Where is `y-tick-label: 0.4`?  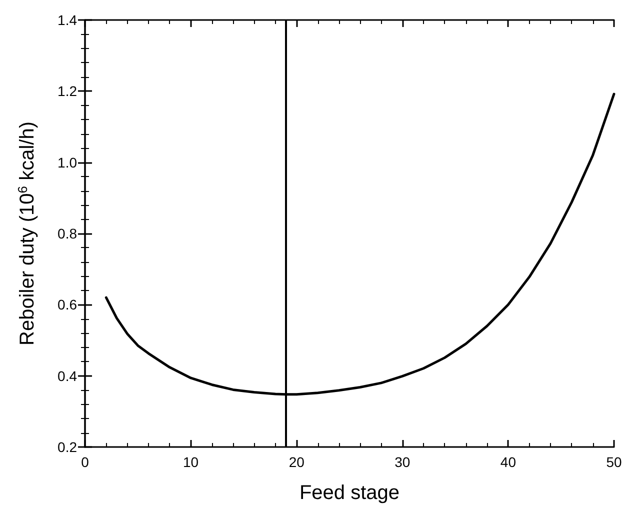
y-tick-label: 0.4 is located at coordinates (68, 376).